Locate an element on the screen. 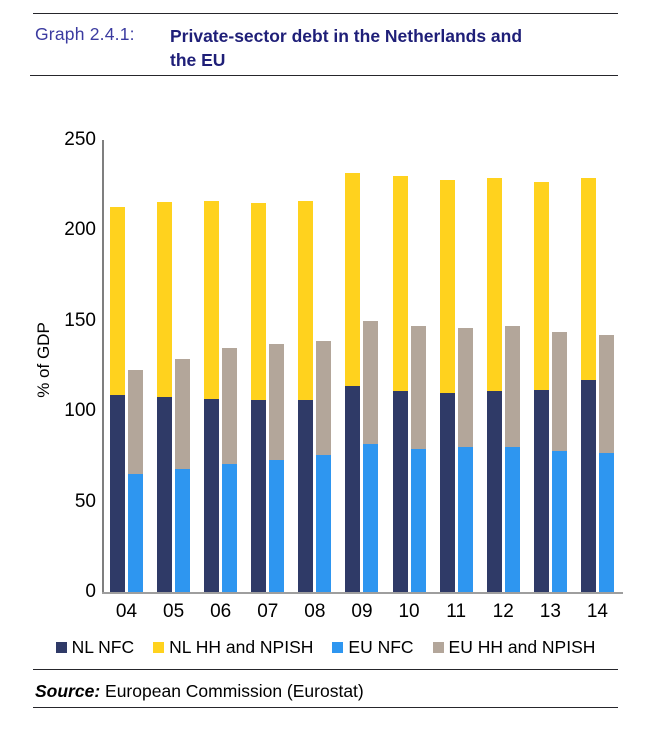  y-axis-tick-label: 50 is located at coordinates (85, 501).